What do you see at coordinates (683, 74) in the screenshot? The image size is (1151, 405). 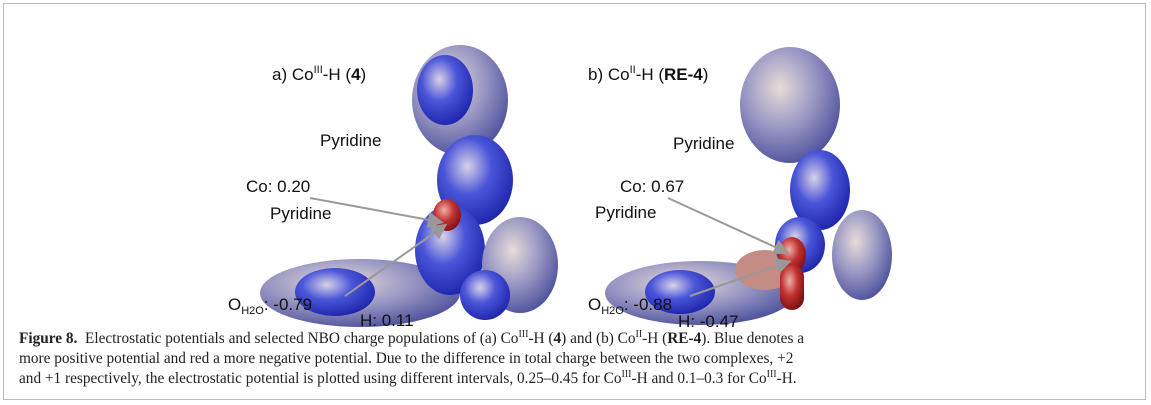 I see `label-part: RE-4` at bounding box center [683, 74].